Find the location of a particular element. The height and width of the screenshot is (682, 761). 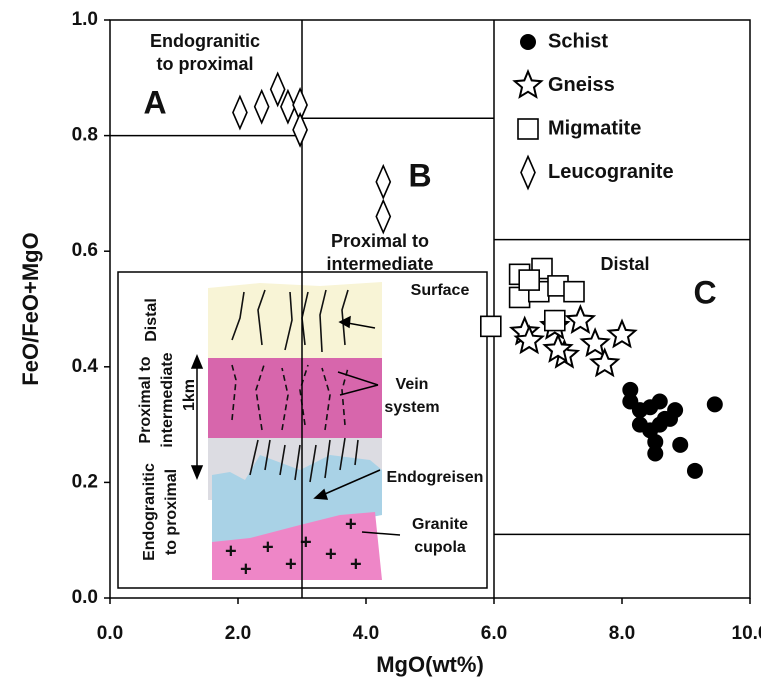

region-label: B is located at coordinates (419, 175).